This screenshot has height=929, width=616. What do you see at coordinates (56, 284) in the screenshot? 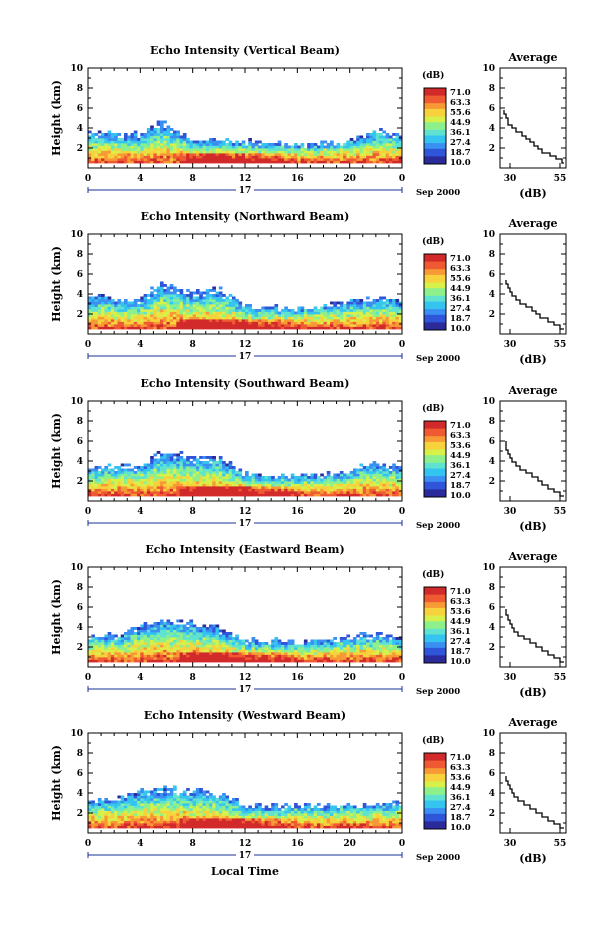
I see `y-axis-label: Height (km)` at bounding box center [56, 284].